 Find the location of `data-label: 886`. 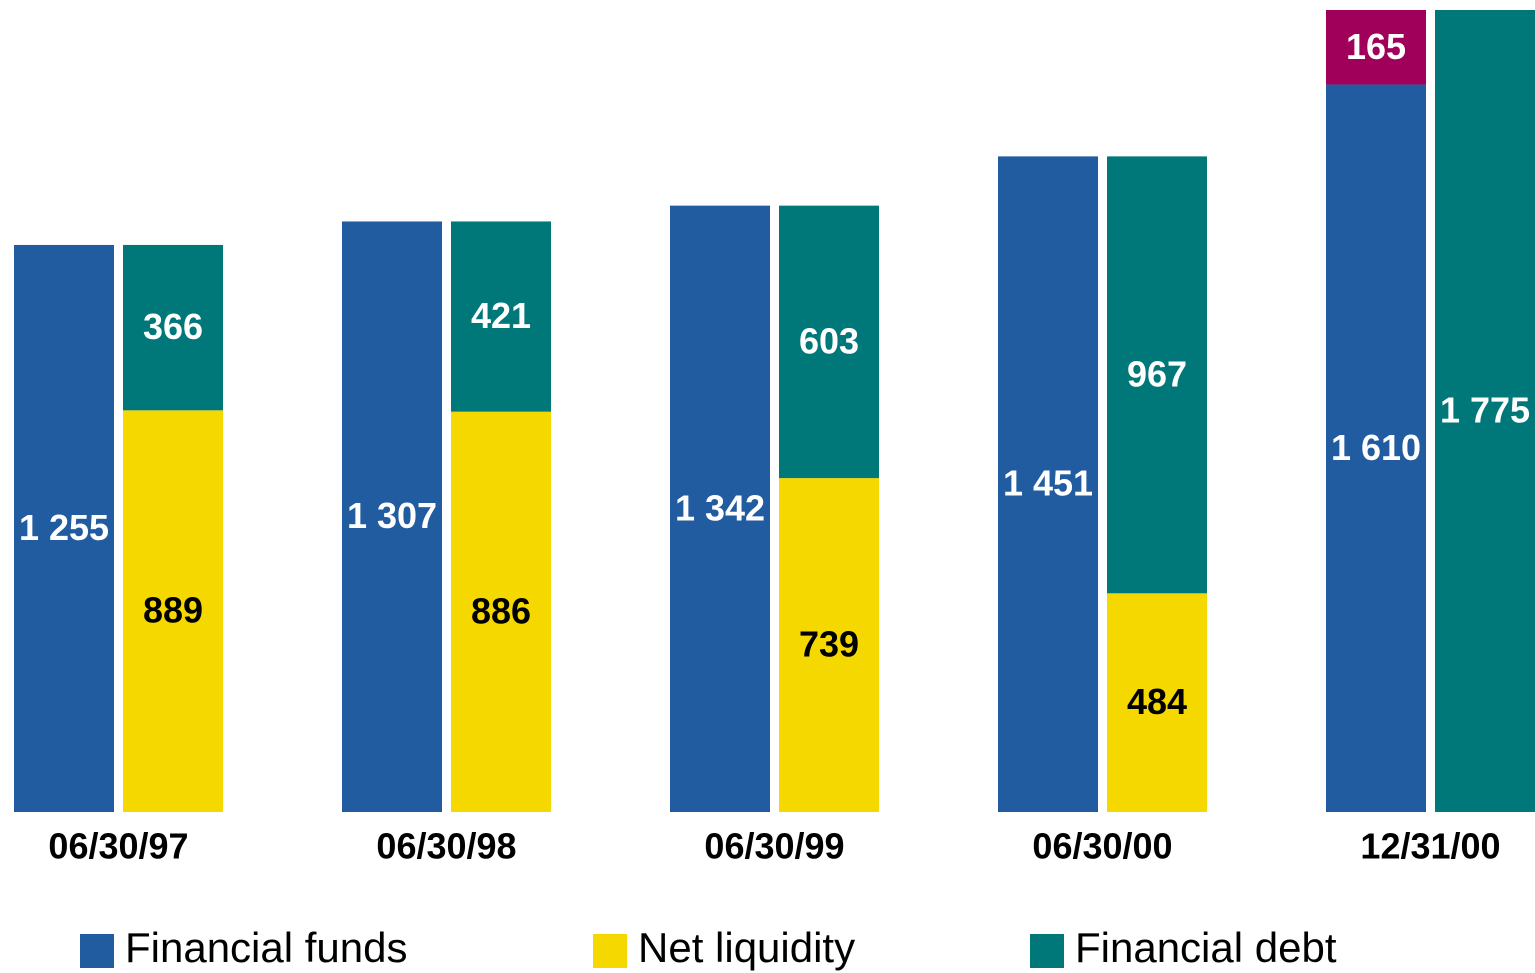

data-label: 886 is located at coordinates (501, 610).